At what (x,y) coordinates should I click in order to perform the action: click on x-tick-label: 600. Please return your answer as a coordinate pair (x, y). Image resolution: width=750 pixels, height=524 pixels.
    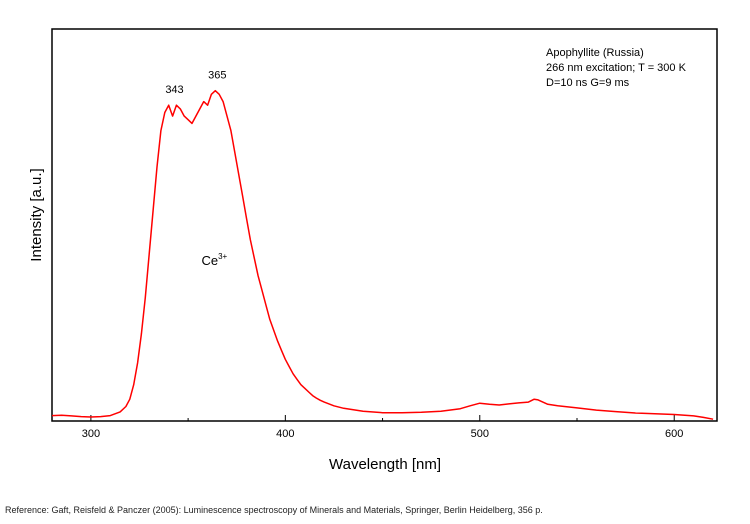
    Looking at the image, I should click on (674, 434).